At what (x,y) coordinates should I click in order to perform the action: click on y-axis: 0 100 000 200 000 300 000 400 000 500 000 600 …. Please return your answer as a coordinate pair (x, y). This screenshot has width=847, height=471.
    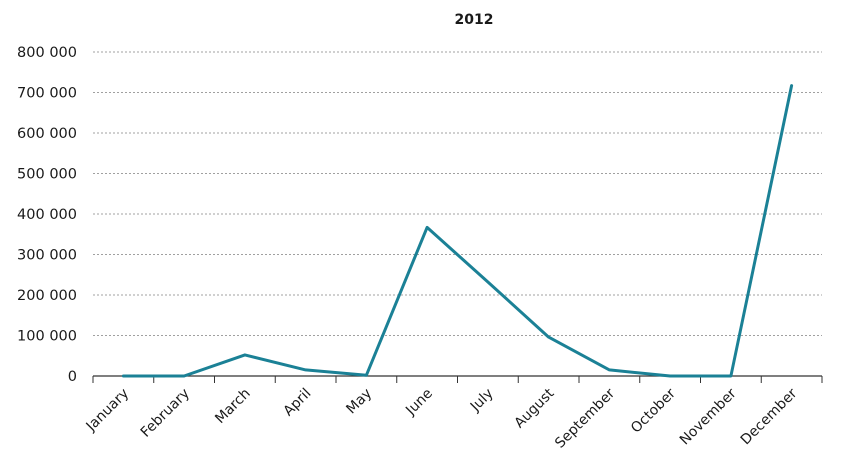
    Looking at the image, I should click on (47, 215).